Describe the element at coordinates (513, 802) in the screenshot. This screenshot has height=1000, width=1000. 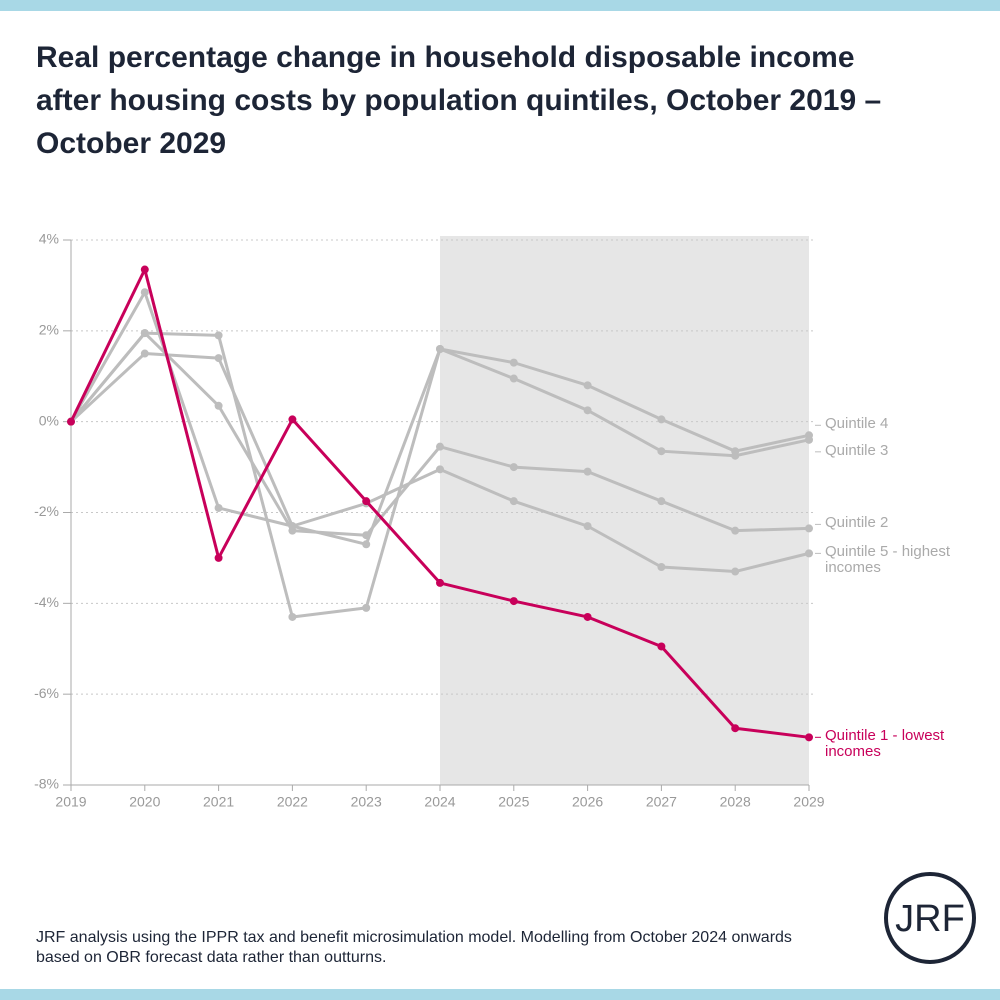
I see `x-tick-label: 2025` at that location.